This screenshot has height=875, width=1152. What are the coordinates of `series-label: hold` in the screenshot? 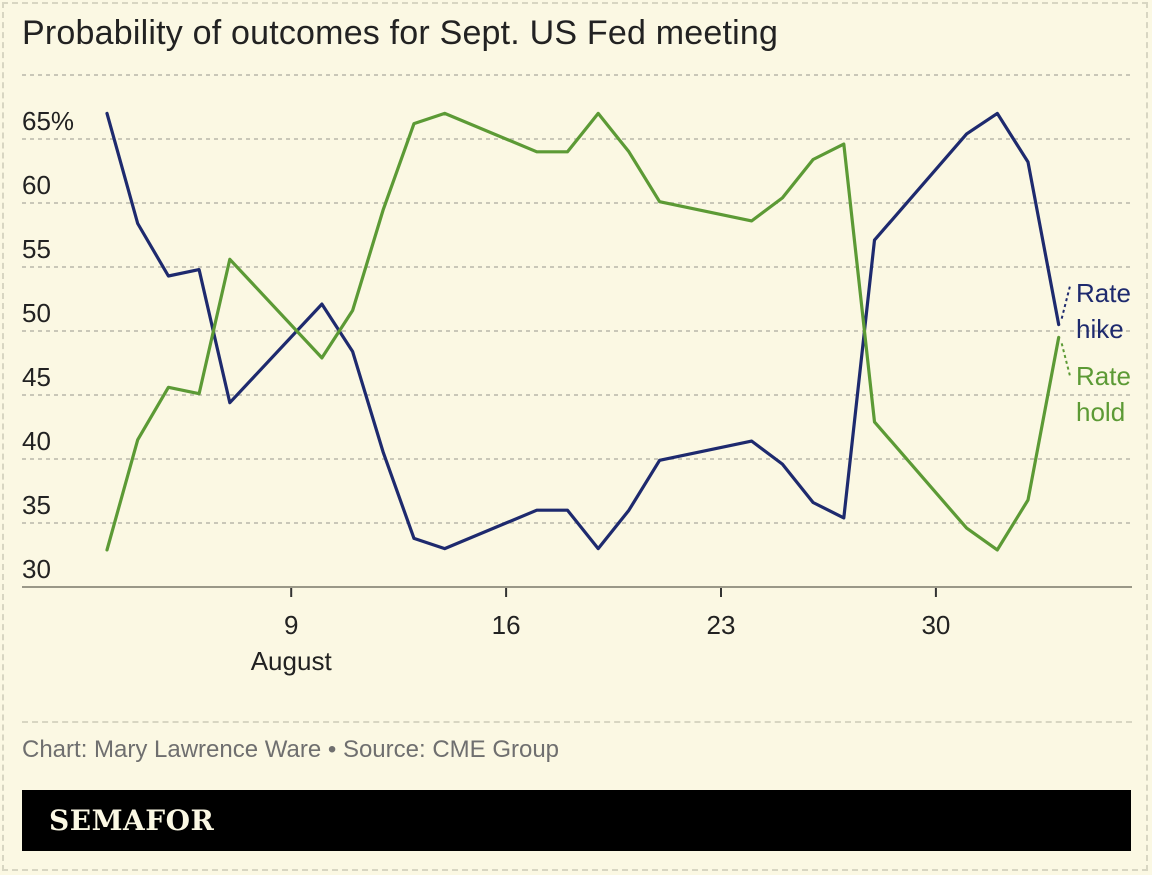 It's located at (1100, 412).